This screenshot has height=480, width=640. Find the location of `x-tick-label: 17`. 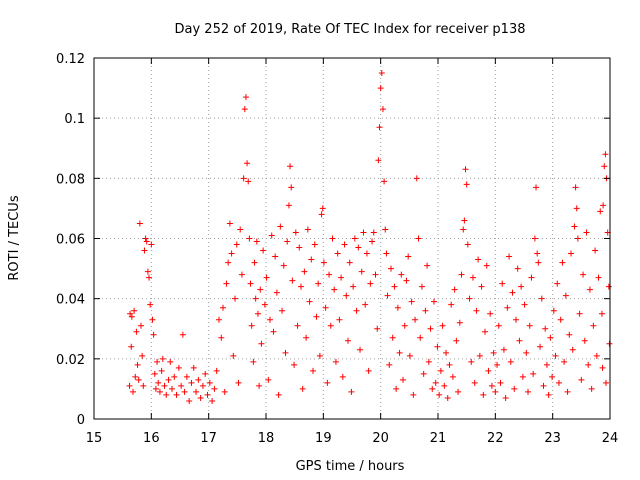

x-tick-label: 17 is located at coordinates (208, 438).